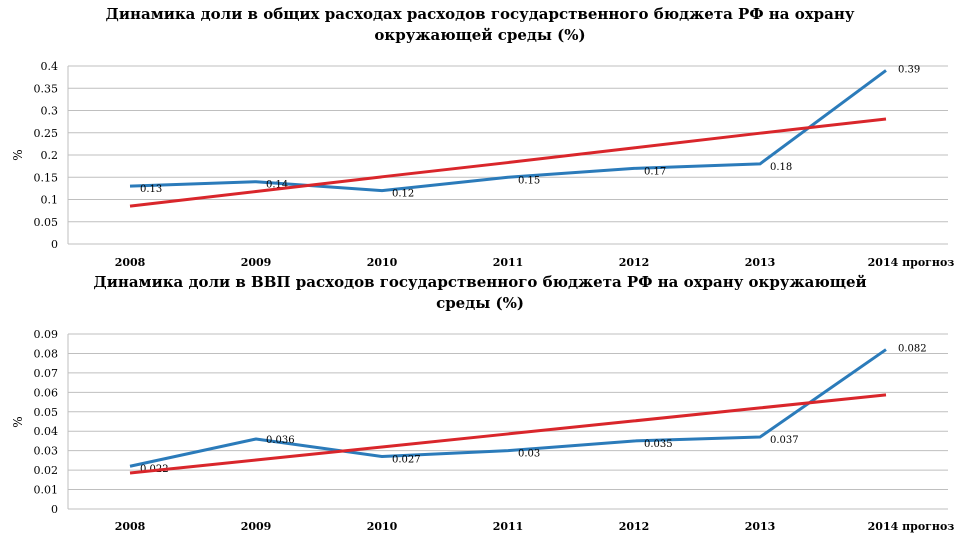 The image size is (960, 540). I want to click on data-label: 0.17, so click(655, 171).